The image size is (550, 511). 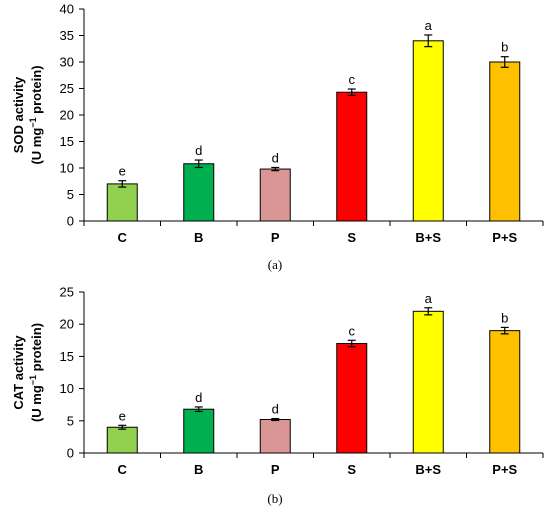 I want to click on y-tick-label: 30, so click(x=67, y=62).